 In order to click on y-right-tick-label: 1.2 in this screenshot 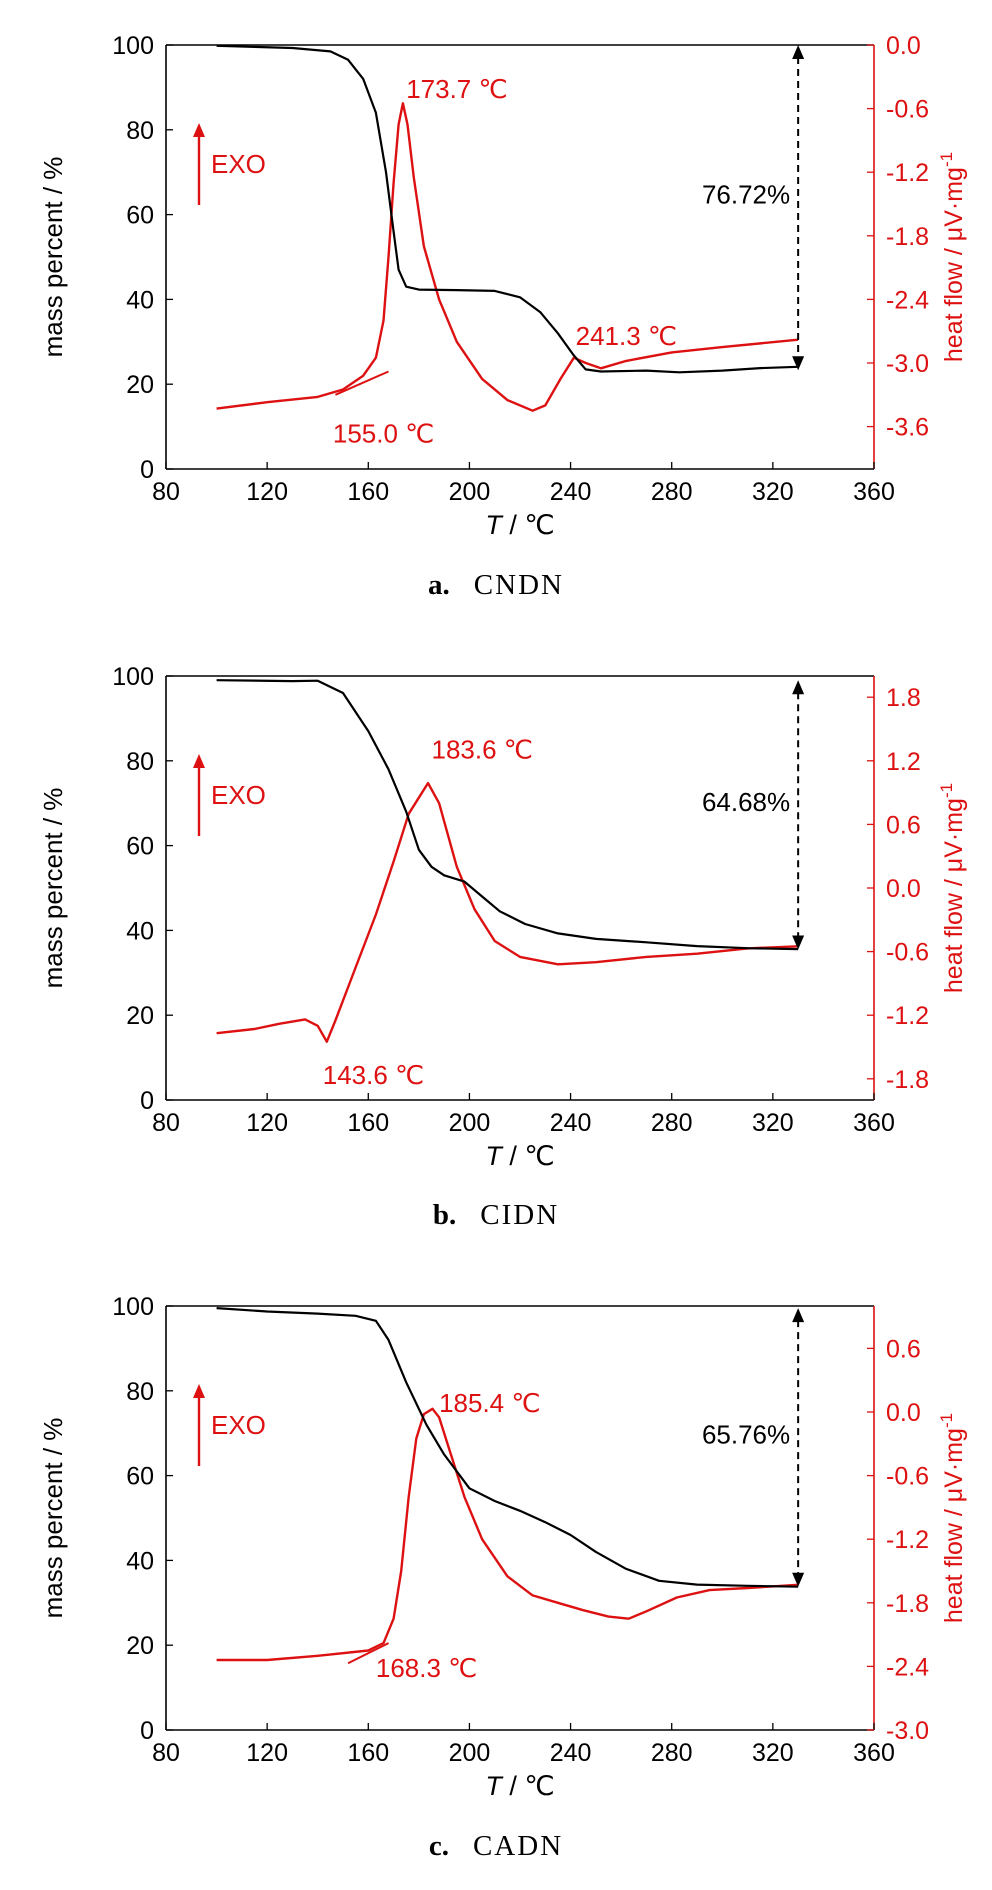, I will do `click(903, 762)`.